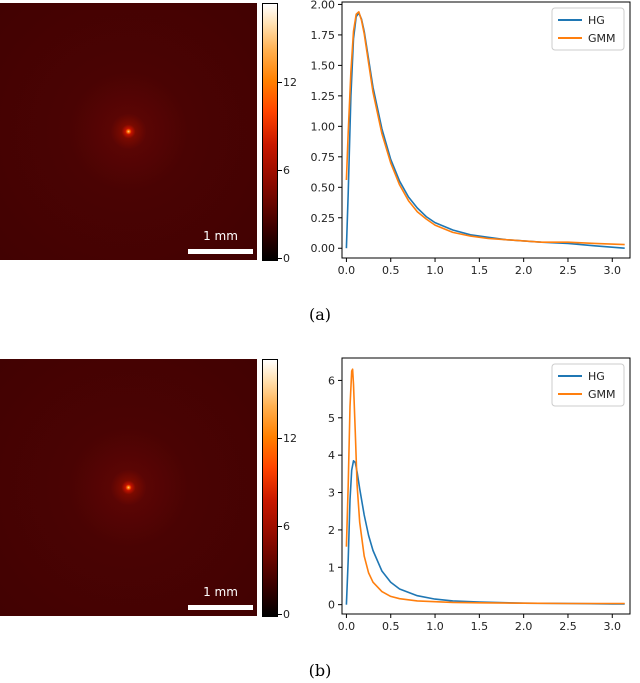 The height and width of the screenshot is (683, 640). What do you see at coordinates (320, 314) in the screenshot?
I see `caption-a: (a)` at bounding box center [320, 314].